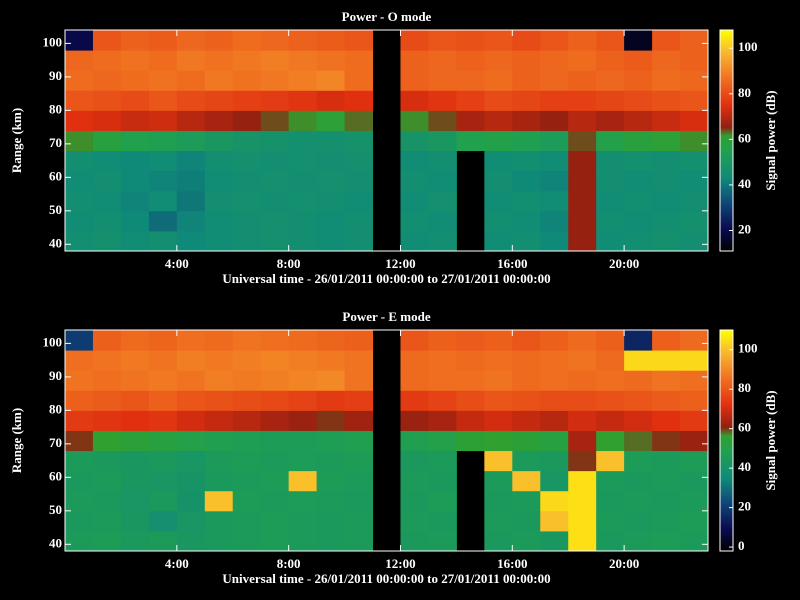 Image resolution: width=800 pixels, height=600 pixels. I want to click on x-tick-label: 8:00, so click(289, 263).